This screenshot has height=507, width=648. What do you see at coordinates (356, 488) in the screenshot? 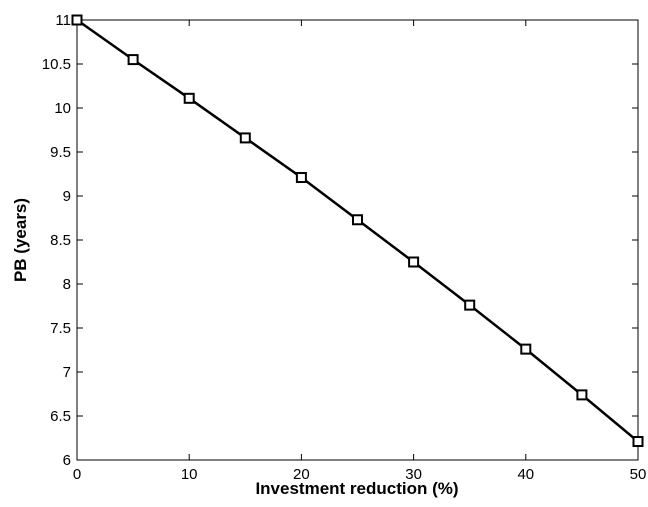
I see `x-axis-title: Investment reduction (%)` at bounding box center [356, 488].